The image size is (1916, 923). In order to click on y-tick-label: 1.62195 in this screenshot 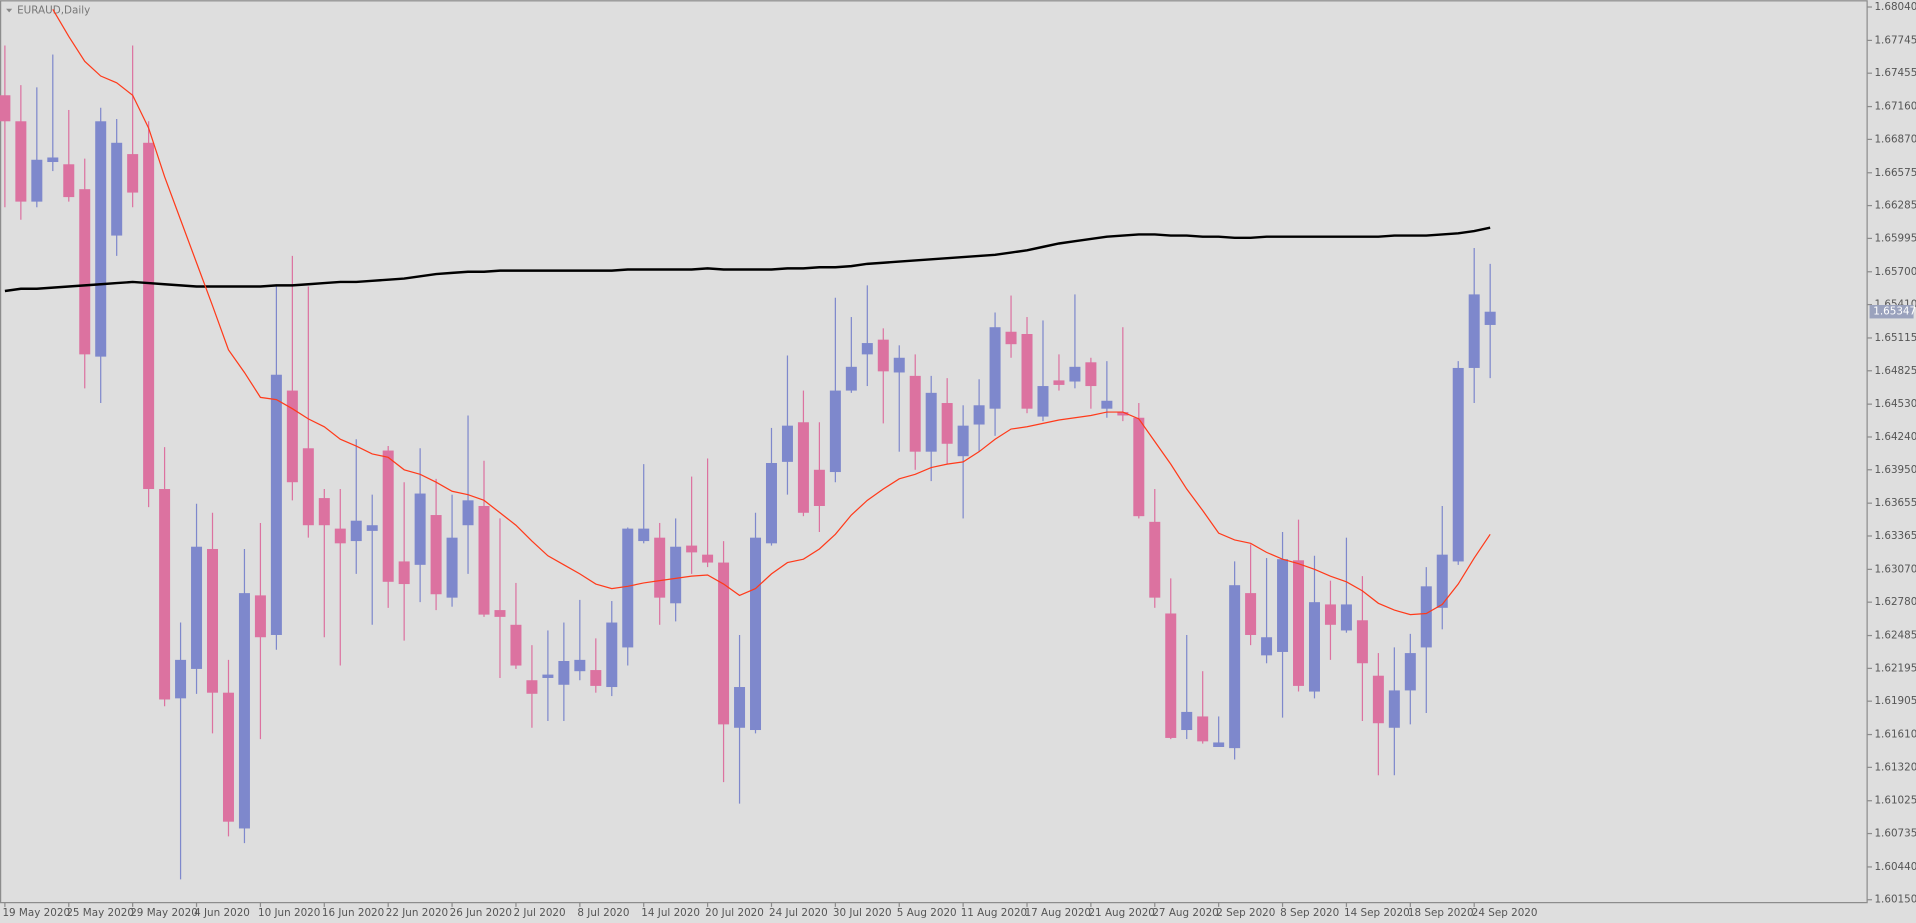, I will do `click(1895, 668)`.